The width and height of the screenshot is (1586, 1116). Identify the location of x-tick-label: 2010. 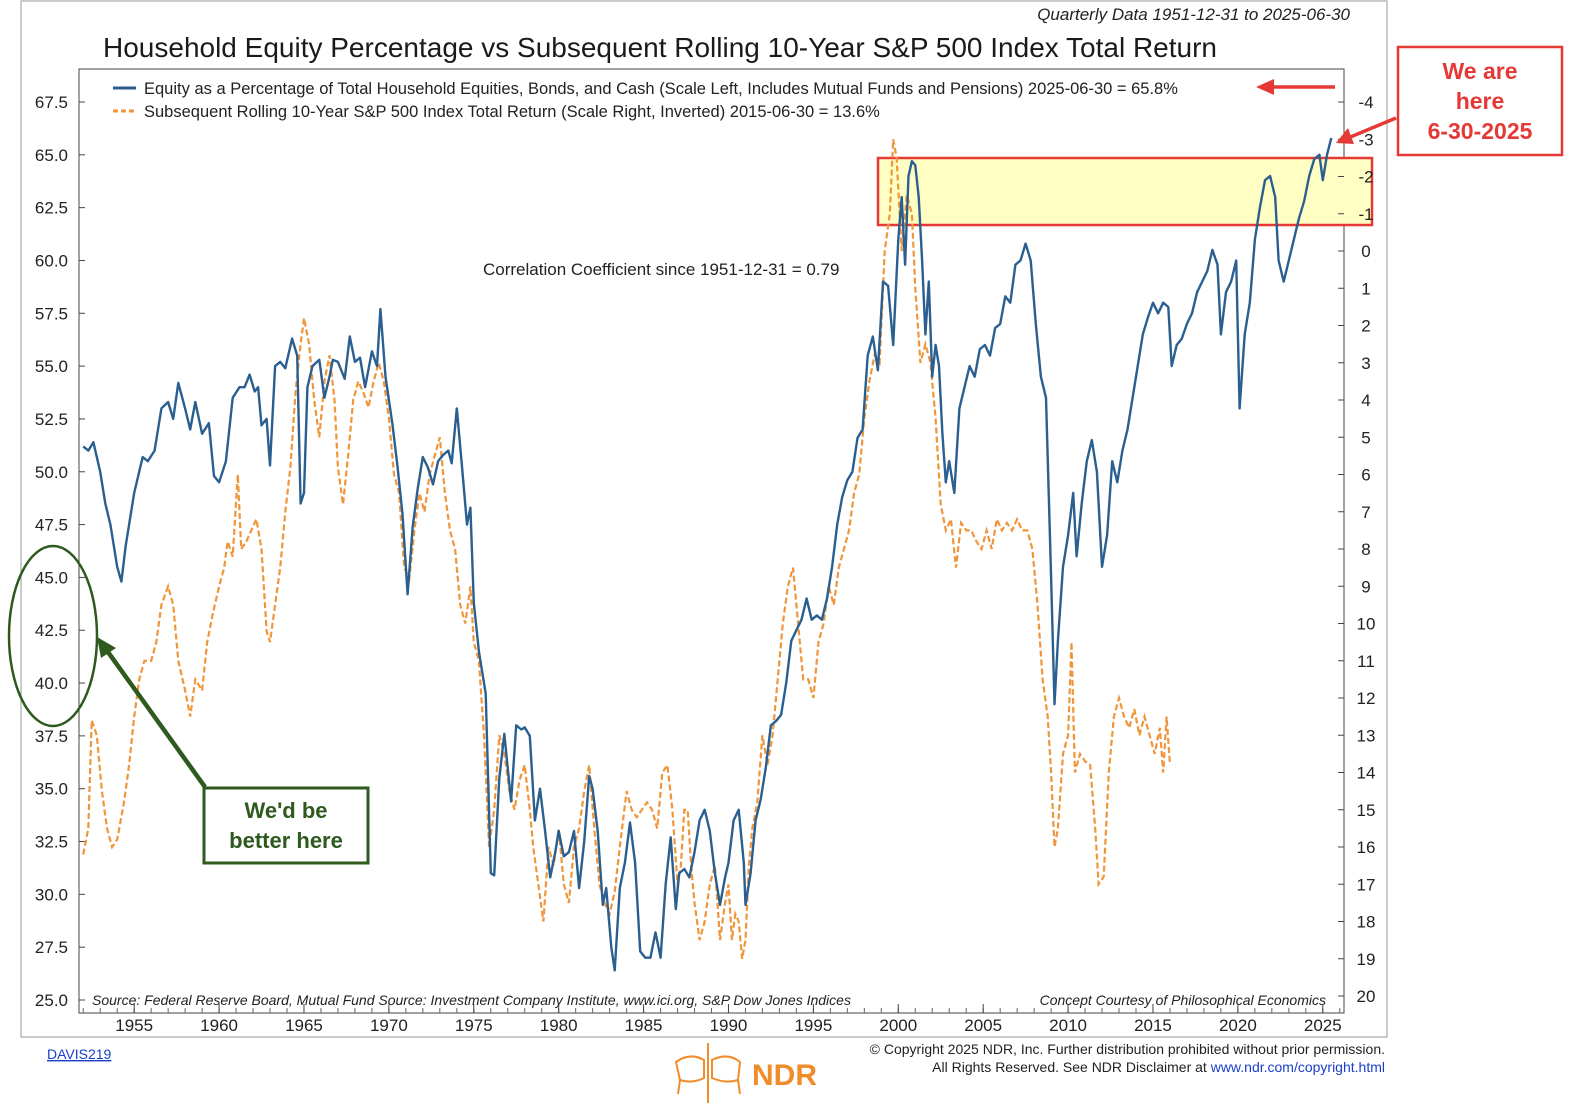
(1068, 1025).